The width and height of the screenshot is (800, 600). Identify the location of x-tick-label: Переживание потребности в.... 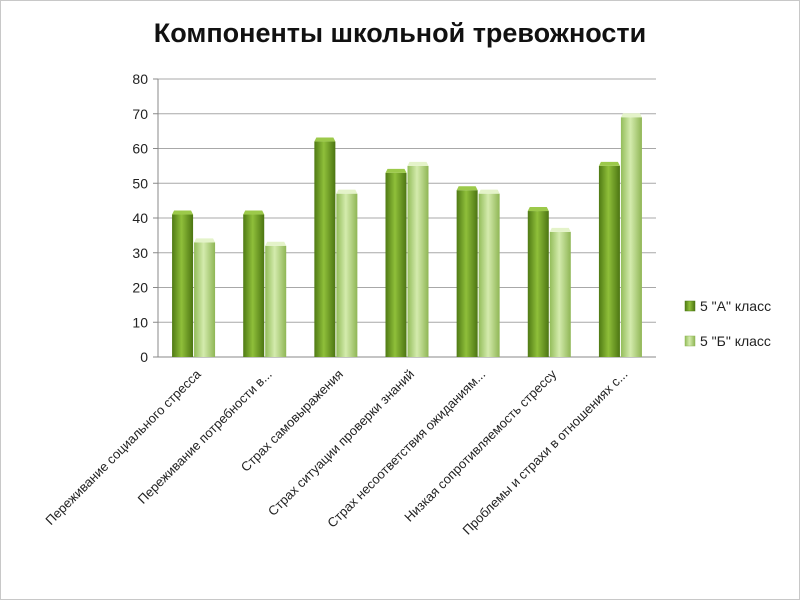
(205, 437).